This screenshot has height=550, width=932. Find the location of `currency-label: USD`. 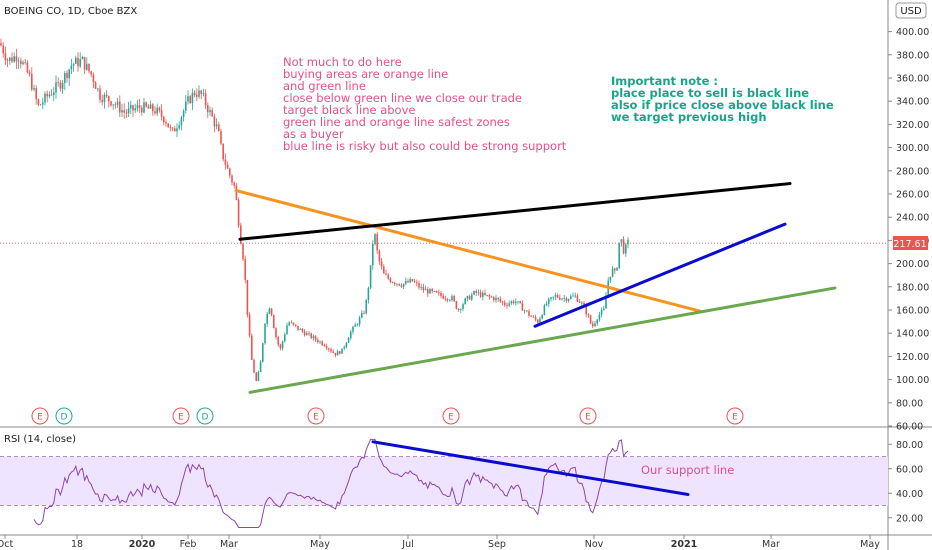

currency-label: USD is located at coordinates (911, 11).